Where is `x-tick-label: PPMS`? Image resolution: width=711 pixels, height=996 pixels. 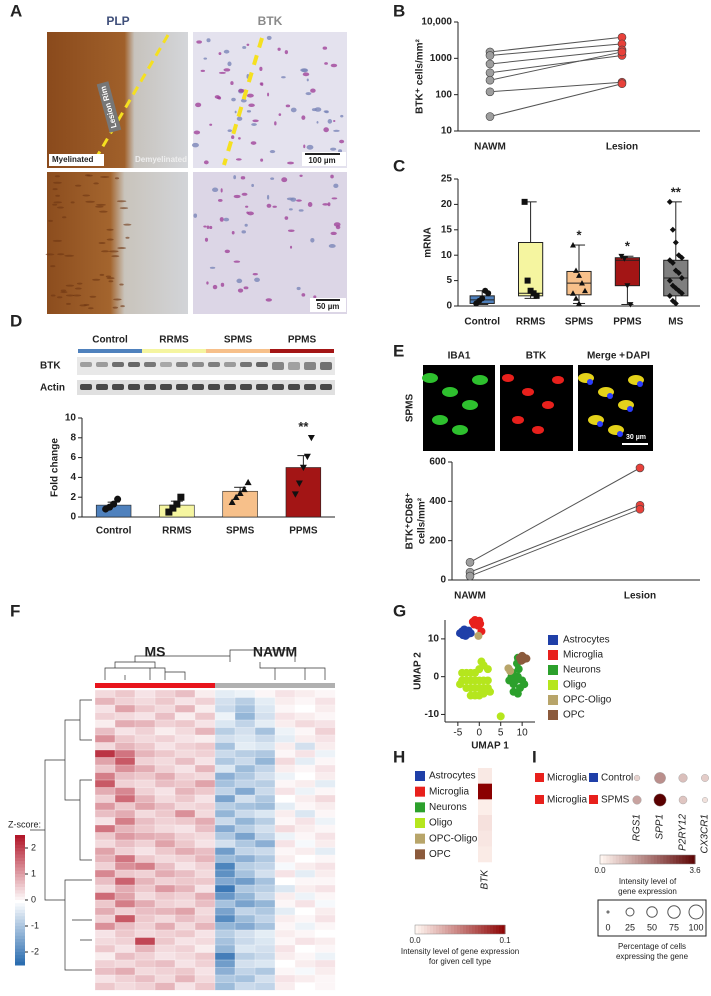 x-tick-label: PPMS is located at coordinates (627, 322).